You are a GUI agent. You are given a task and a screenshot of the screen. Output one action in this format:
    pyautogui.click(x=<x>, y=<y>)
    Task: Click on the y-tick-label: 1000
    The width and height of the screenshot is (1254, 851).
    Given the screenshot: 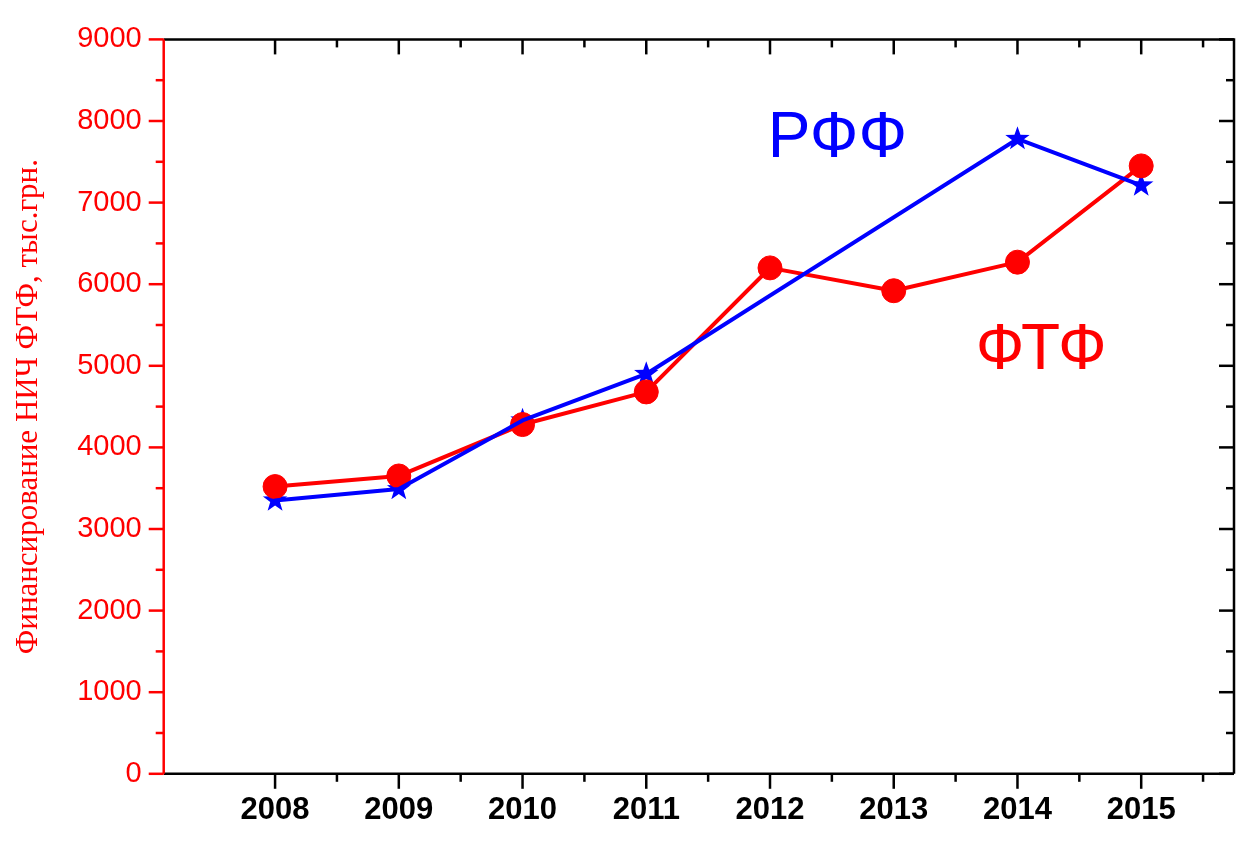 What is the action you would take?
    pyautogui.click(x=109, y=690)
    